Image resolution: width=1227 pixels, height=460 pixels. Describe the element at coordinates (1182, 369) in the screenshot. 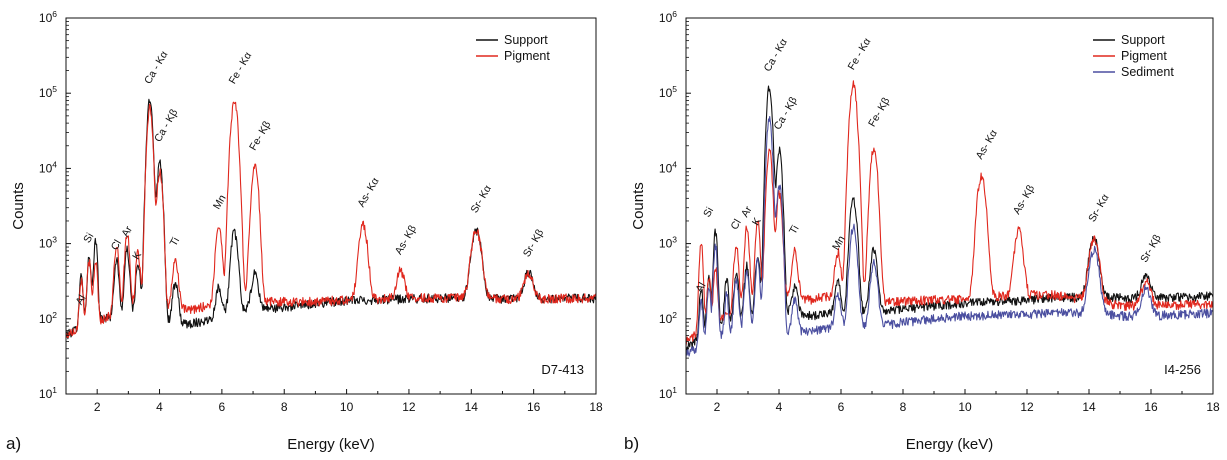

I see `sample-id-label: I4-256` at that location.